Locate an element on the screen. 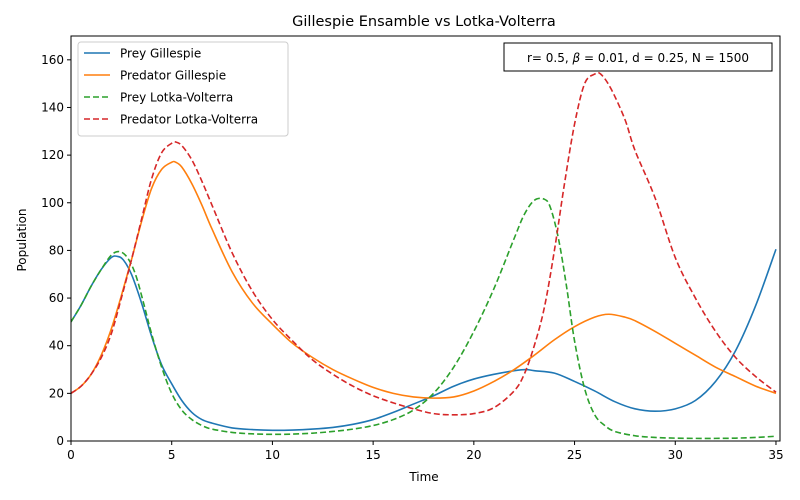 This screenshot has height=500, width=800. legend-label: Predator Lotka-Volterra is located at coordinates (189, 120).